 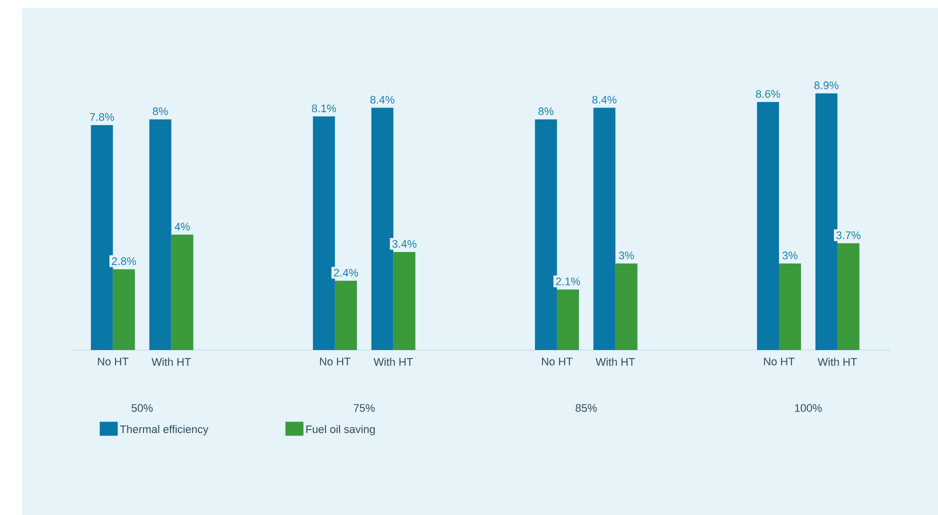 I want to click on data-label: 7.8%, so click(x=102, y=117).